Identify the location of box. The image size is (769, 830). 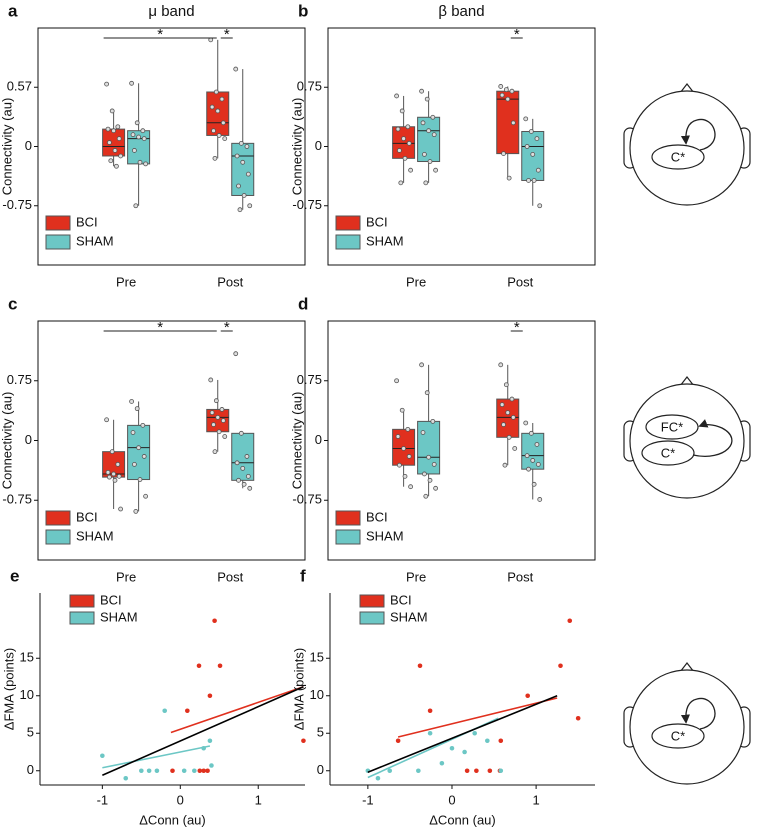
(218, 113).